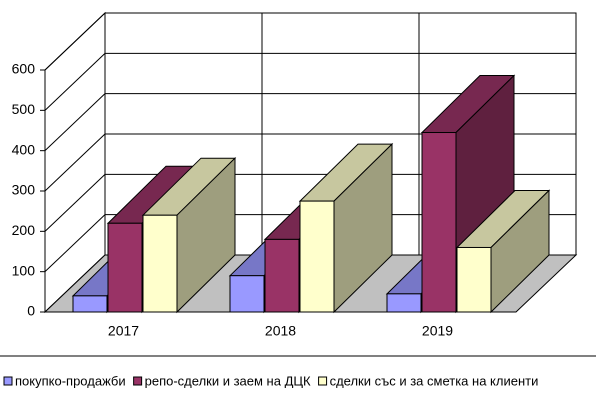 The width and height of the screenshot is (596, 410). I want to click on y-tick-label: 100, so click(24, 270).